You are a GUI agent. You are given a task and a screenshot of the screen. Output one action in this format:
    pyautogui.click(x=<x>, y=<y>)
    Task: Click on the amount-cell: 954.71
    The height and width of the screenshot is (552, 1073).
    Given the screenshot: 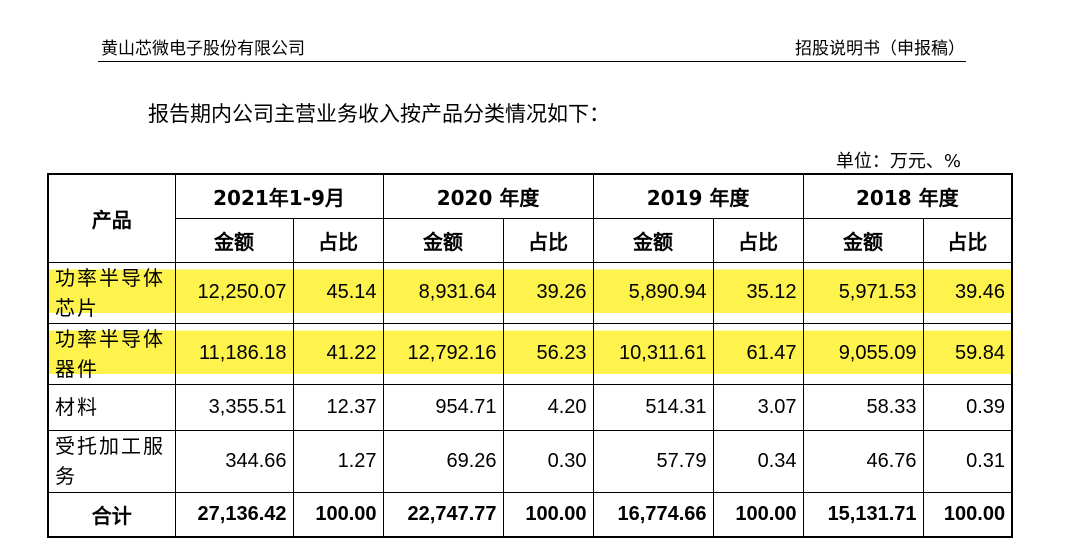 What is the action you would take?
    pyautogui.click(x=443, y=407)
    